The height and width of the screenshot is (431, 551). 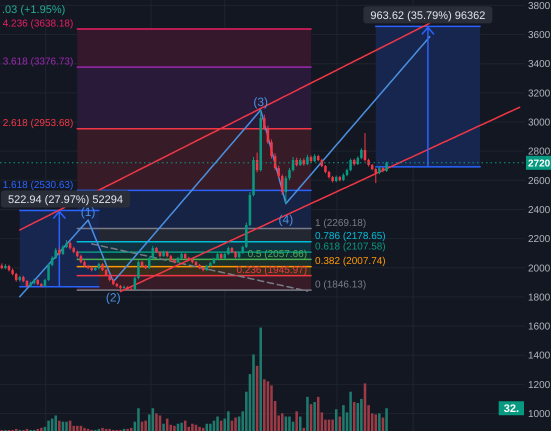 I want to click on series-label: 1.618 (2530.63), so click(x=38, y=185).